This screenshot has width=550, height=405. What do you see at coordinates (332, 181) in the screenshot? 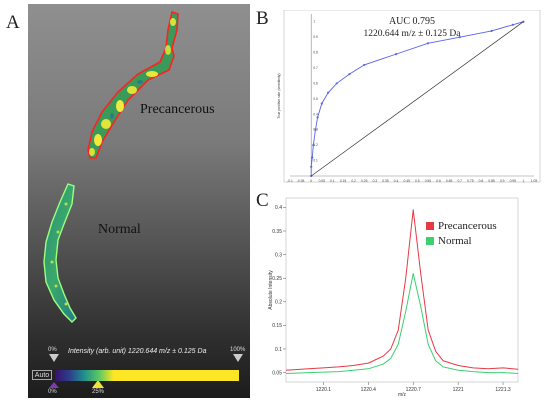
I see `roc-x-tick: 0.1` at bounding box center [332, 181].